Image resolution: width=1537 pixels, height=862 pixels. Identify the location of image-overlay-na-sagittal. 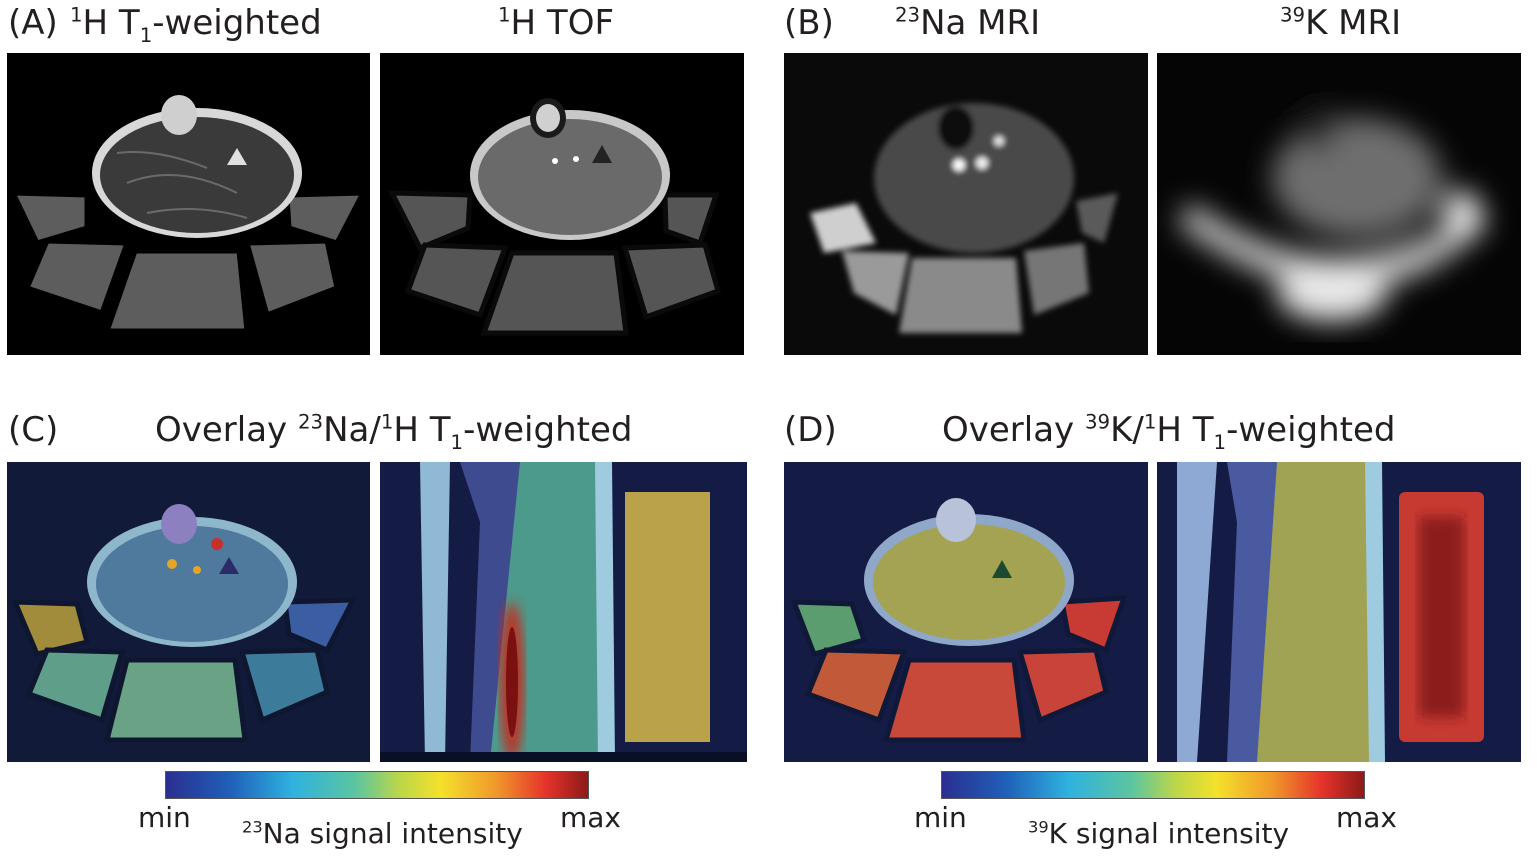
(563, 612).